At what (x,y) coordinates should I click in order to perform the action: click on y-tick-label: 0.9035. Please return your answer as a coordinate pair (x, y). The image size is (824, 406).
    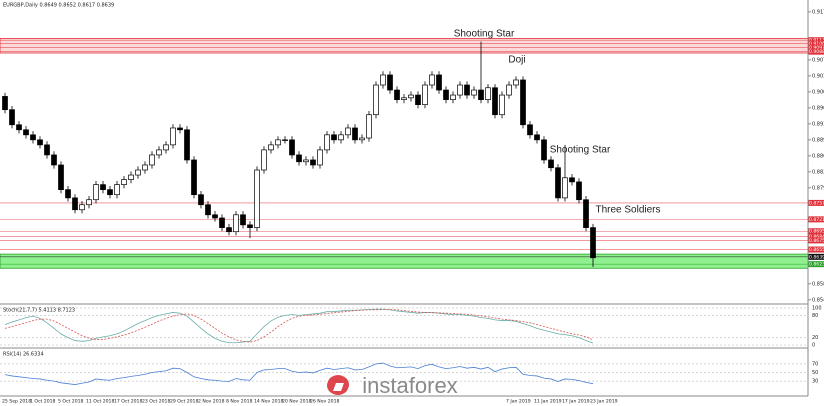
    Looking at the image, I should click on (818, 76).